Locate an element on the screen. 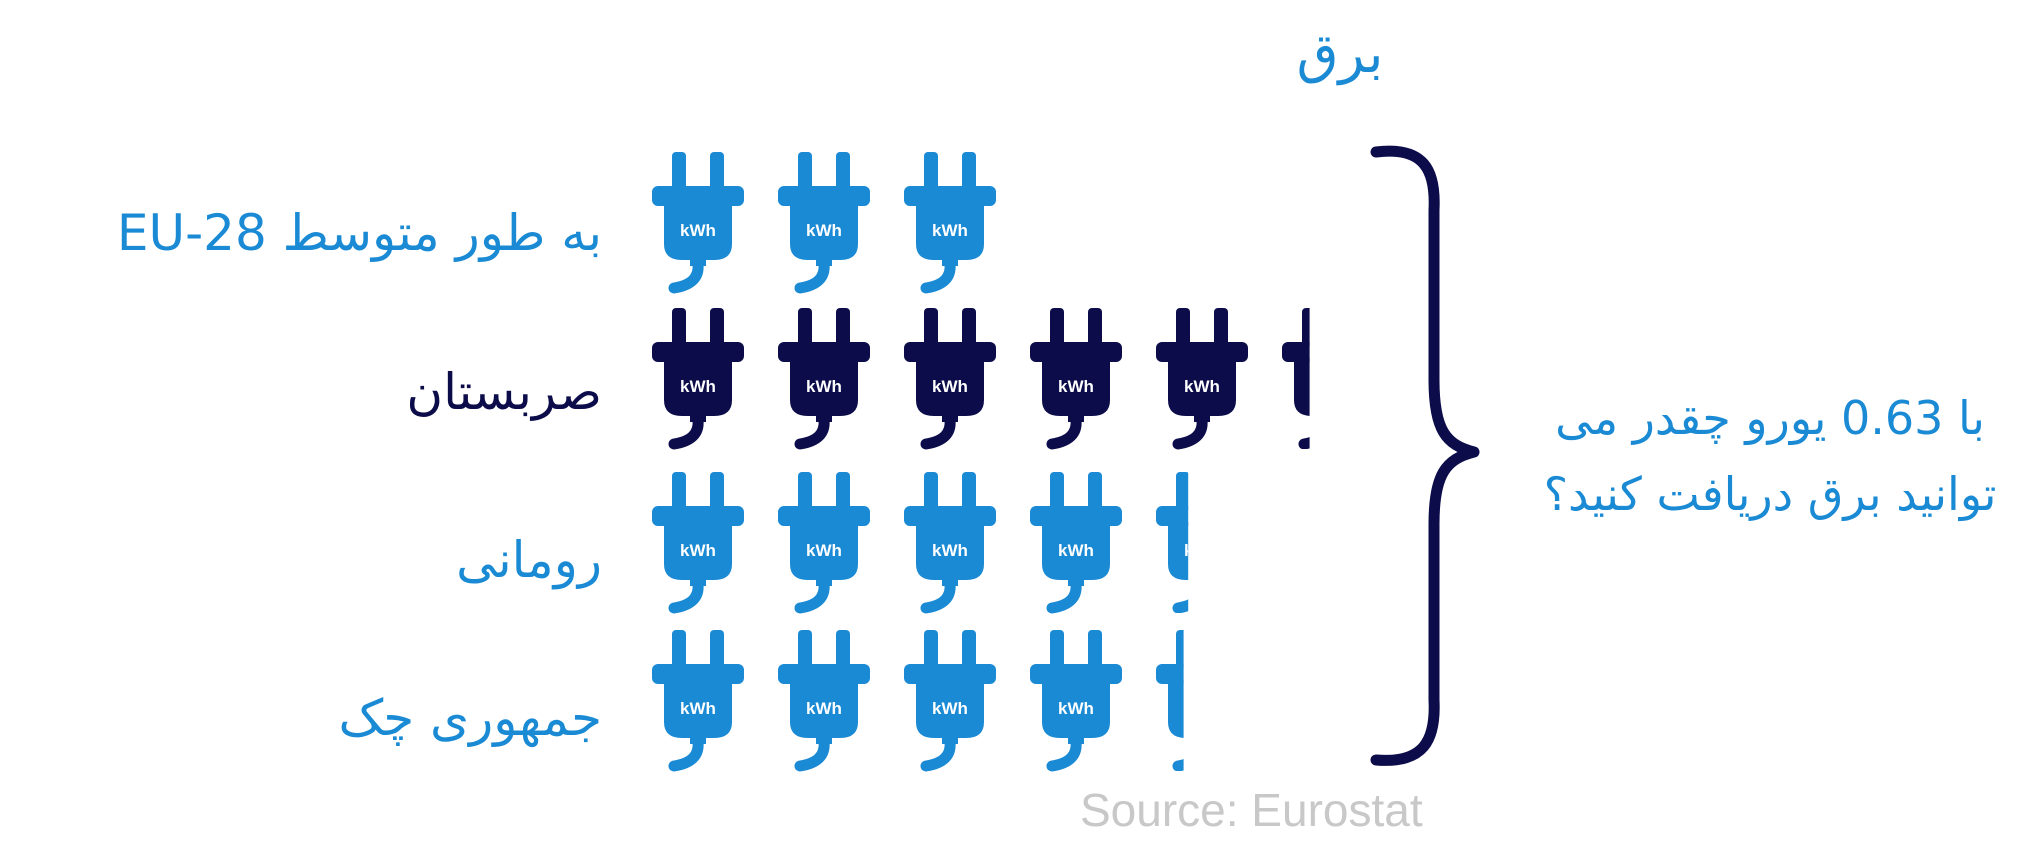  row-label-serbia: صربستان is located at coordinates (504, 392).